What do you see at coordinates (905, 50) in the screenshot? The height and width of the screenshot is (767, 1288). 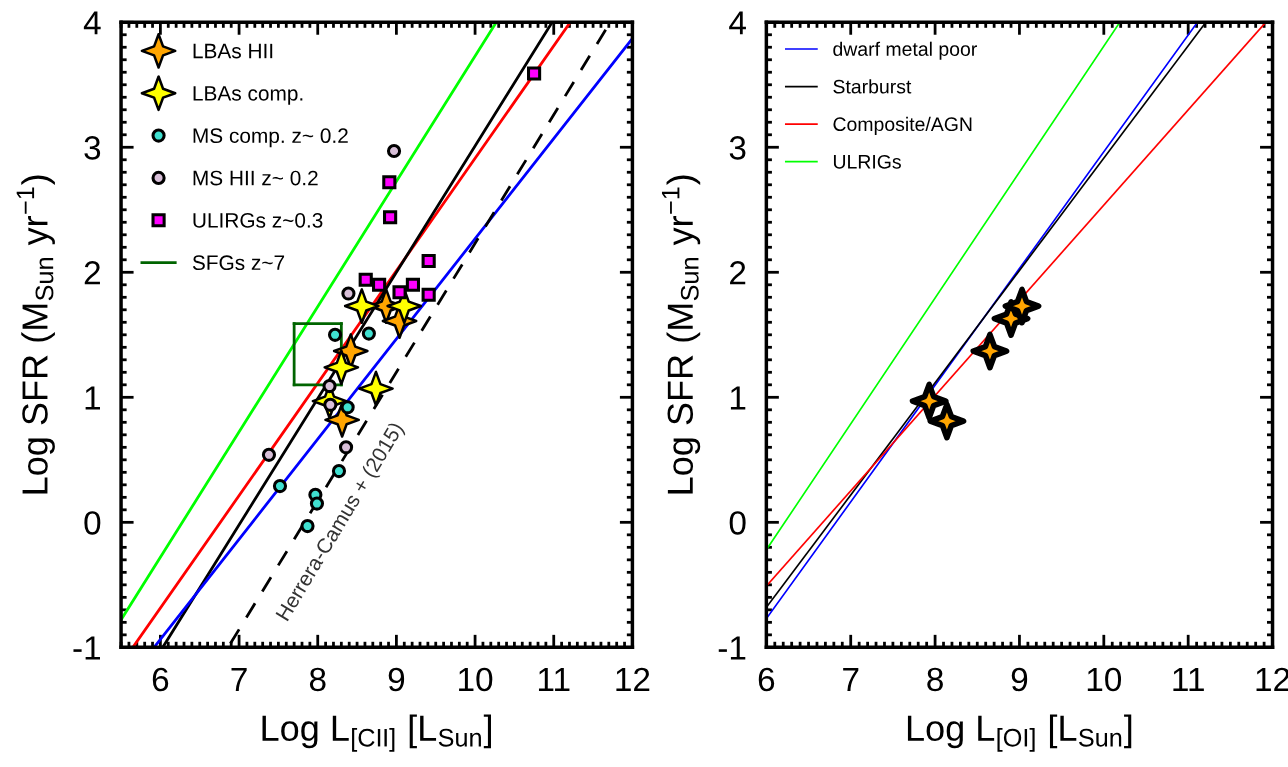 I see `legend-label: dwarf metal poor` at bounding box center [905, 50].